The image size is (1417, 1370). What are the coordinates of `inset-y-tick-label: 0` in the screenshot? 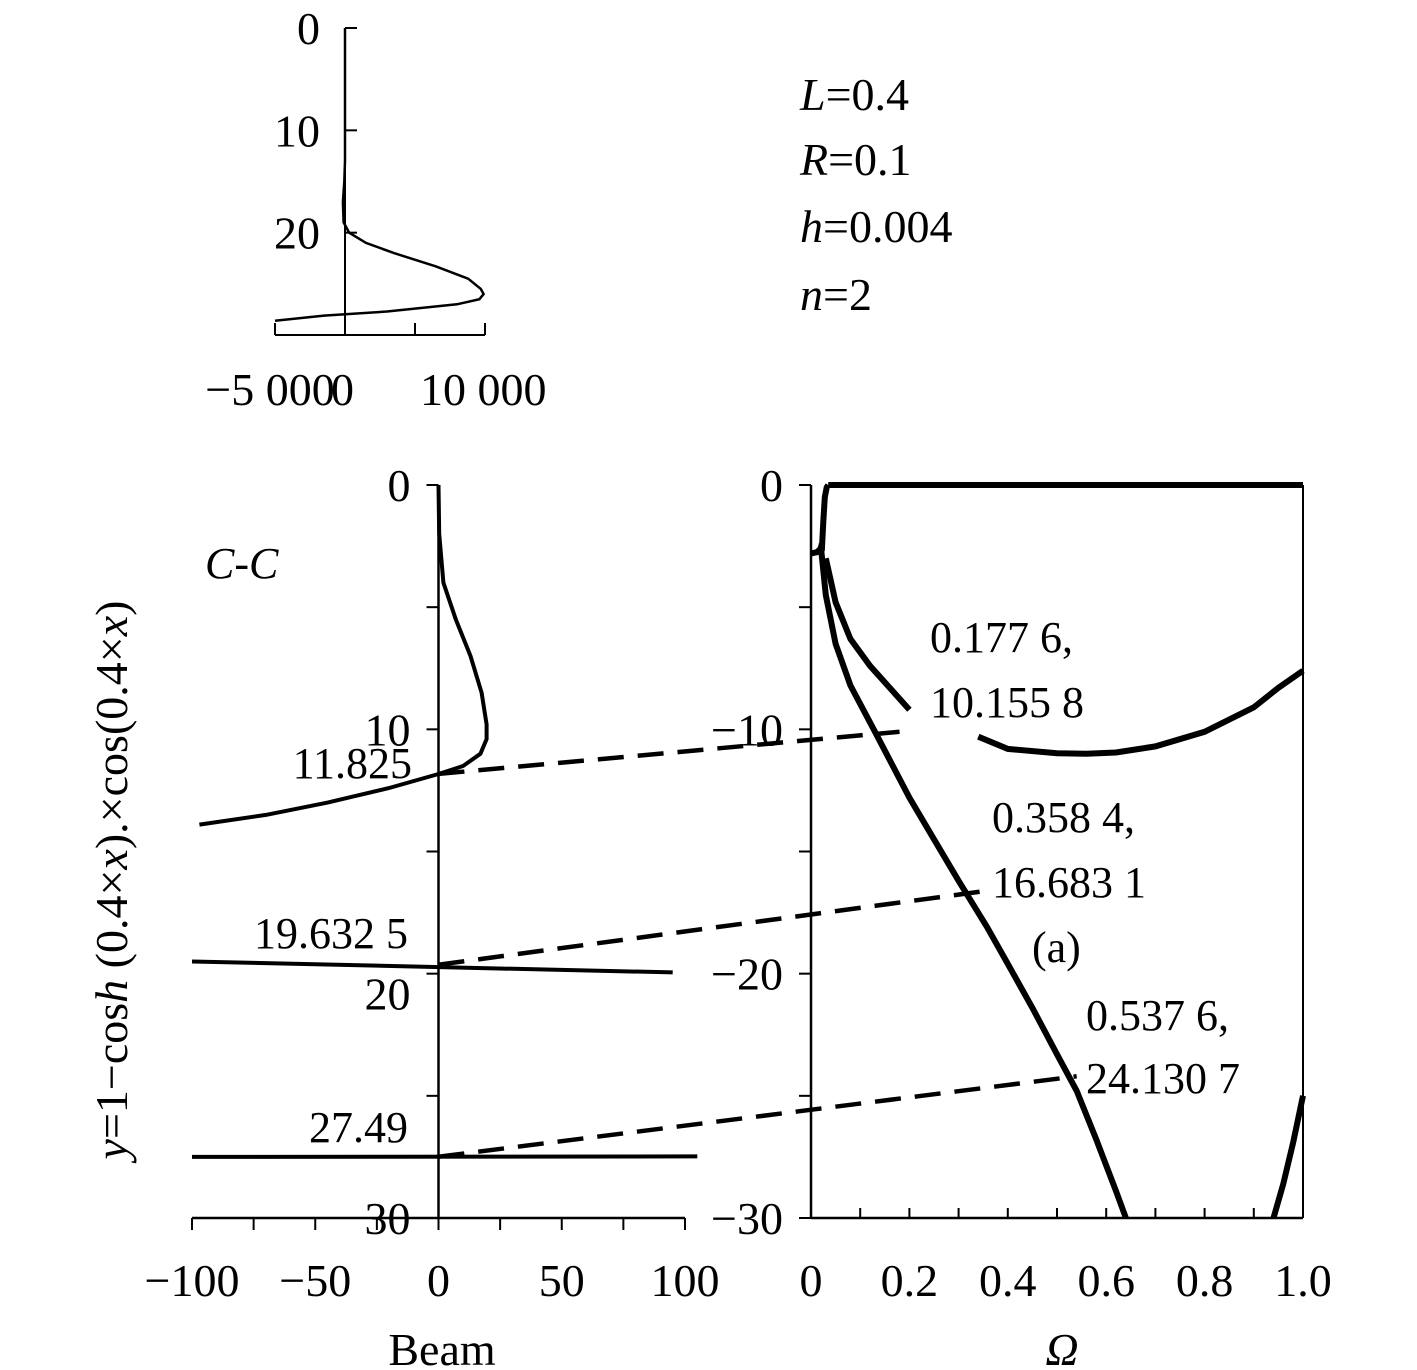 It's located at (308, 28).